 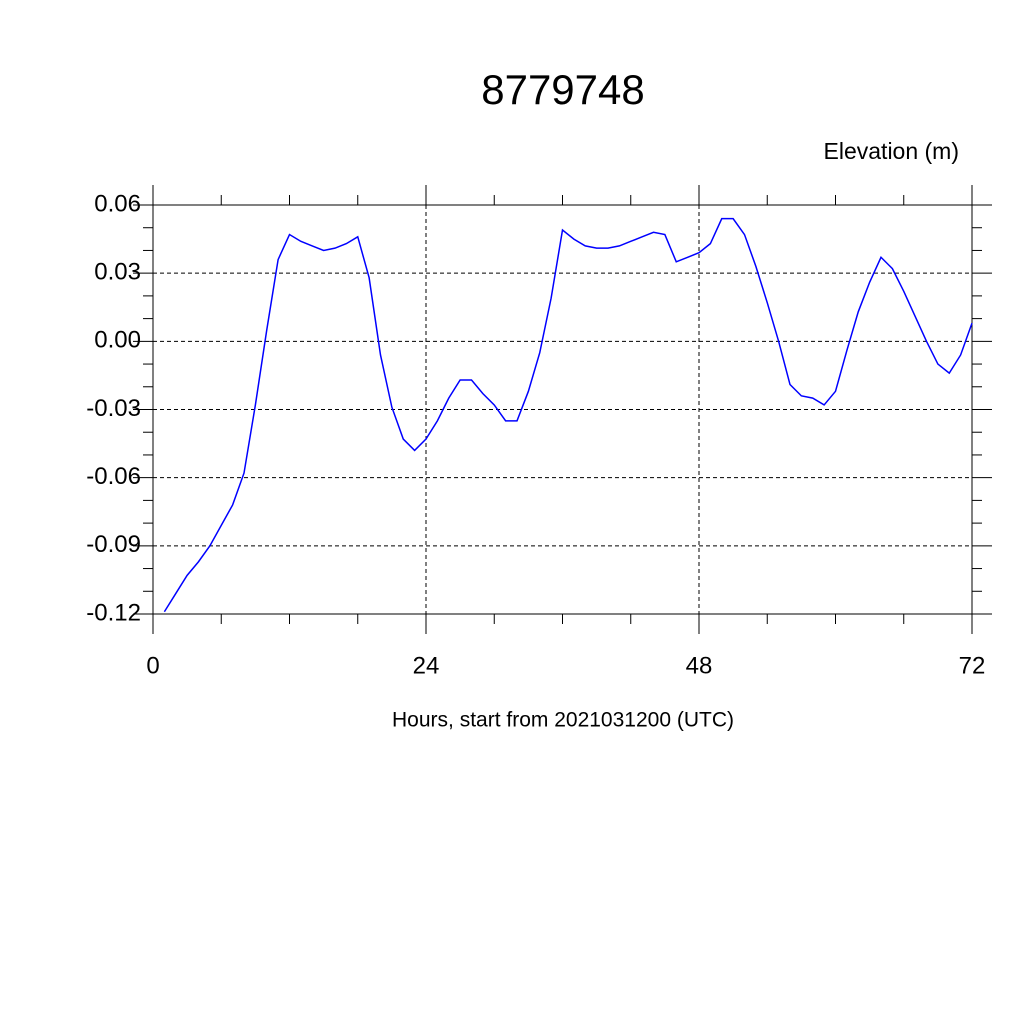 What do you see at coordinates (972, 665) in the screenshot?
I see `x-tick-label: 72` at bounding box center [972, 665].